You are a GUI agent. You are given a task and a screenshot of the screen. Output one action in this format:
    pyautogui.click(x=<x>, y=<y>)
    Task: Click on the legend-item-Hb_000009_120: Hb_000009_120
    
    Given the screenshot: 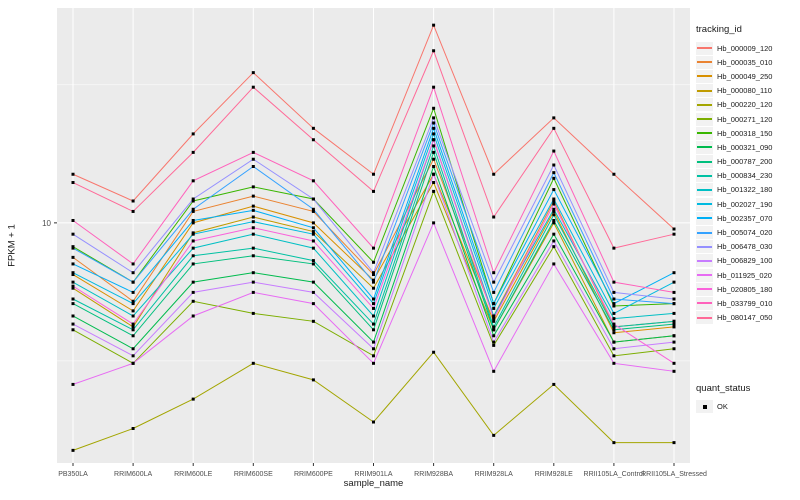 What is the action you would take?
    pyautogui.click(x=748, y=48)
    